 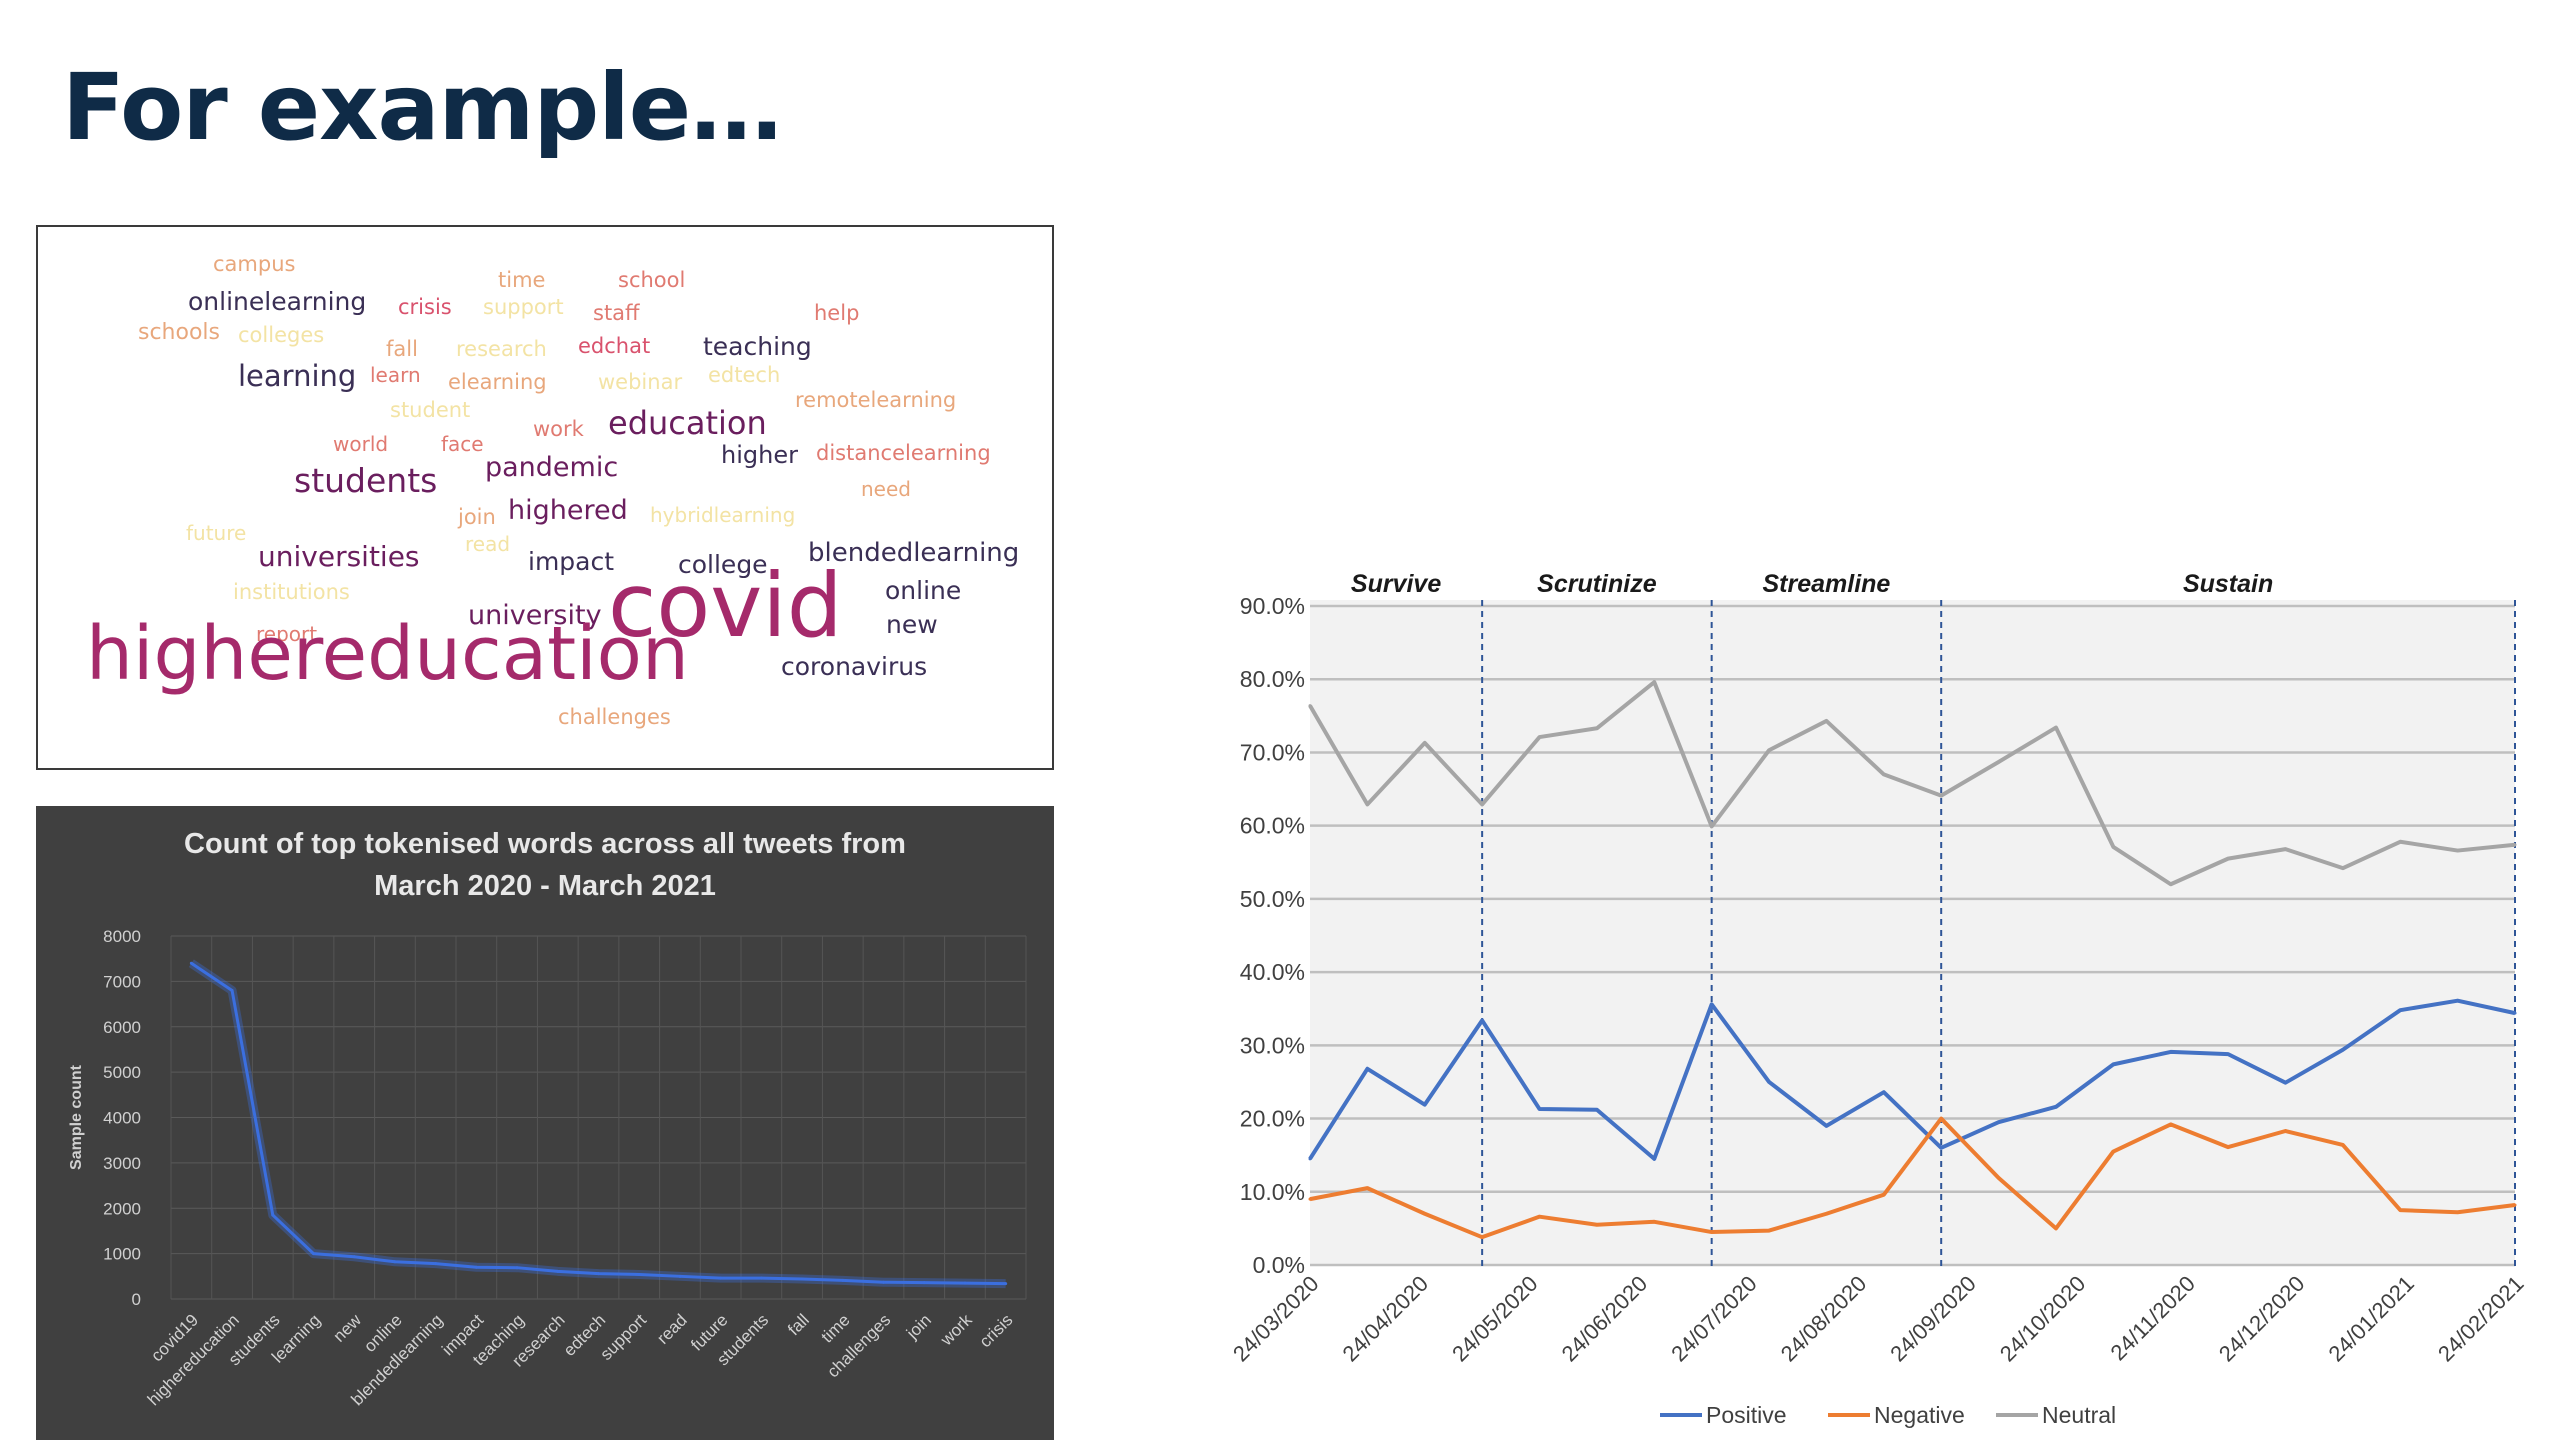 I want to click on sent-x-tick: 24/06/2020, so click(x=1605, y=1319).